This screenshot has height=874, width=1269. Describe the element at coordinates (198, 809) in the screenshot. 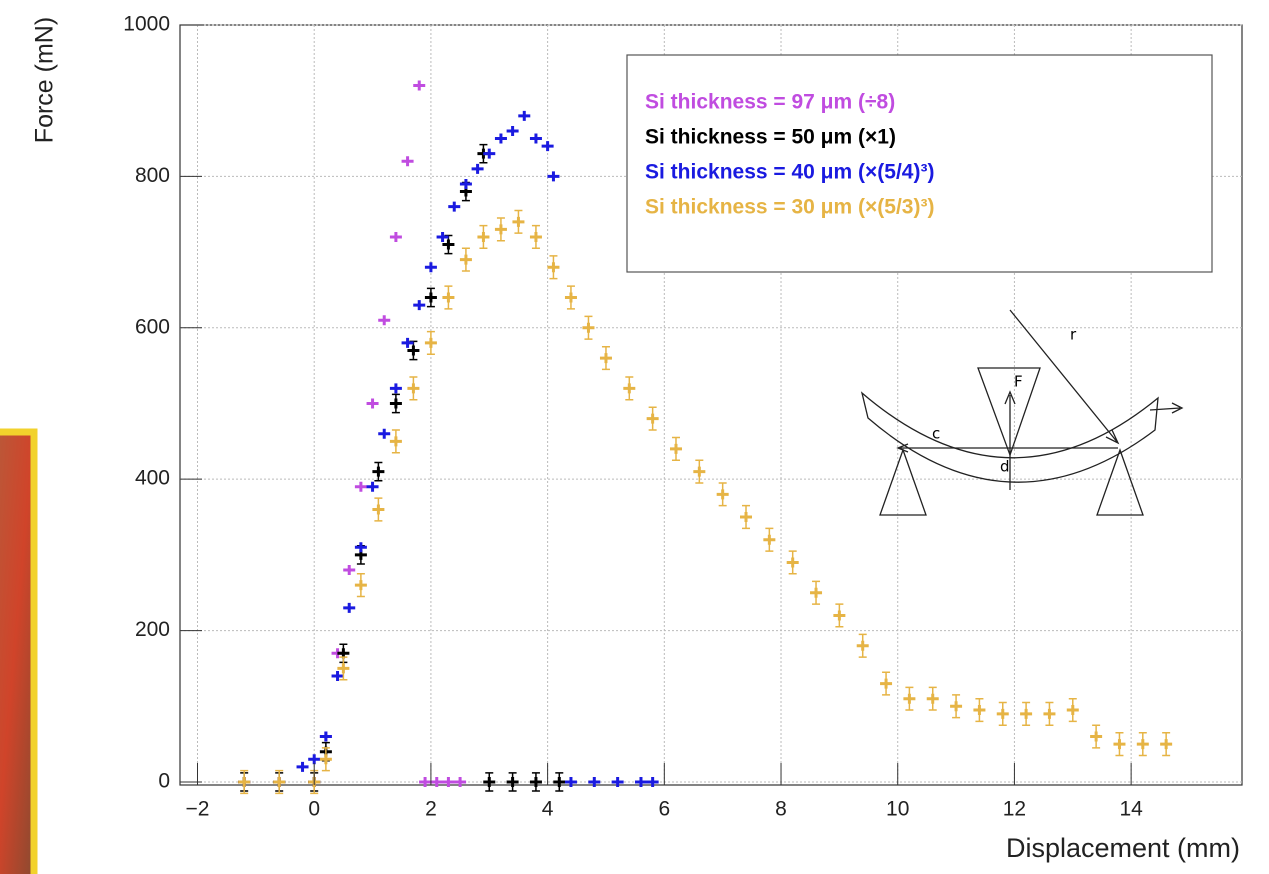

I see `x-tick-label: −2` at that location.